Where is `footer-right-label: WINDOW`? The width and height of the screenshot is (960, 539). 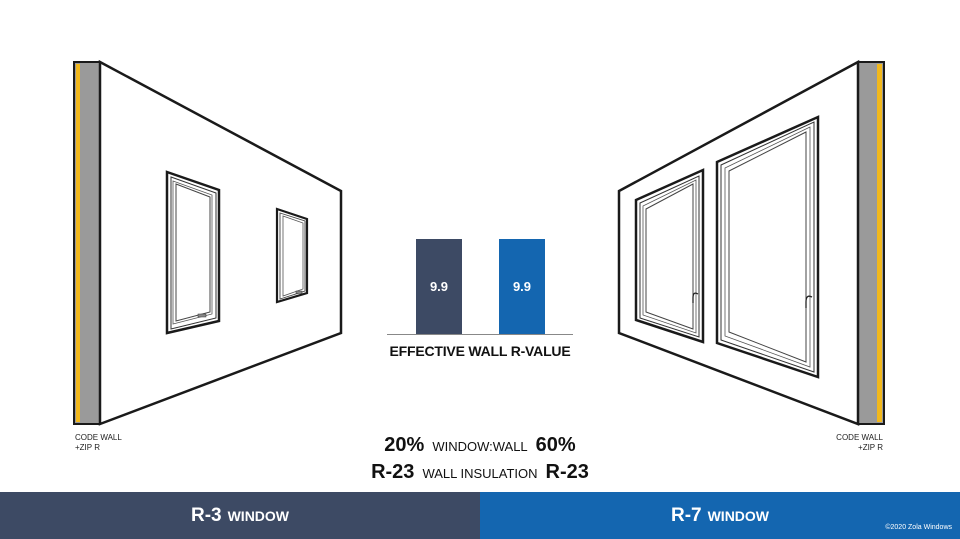
footer-right-label: WINDOW is located at coordinates (738, 515).